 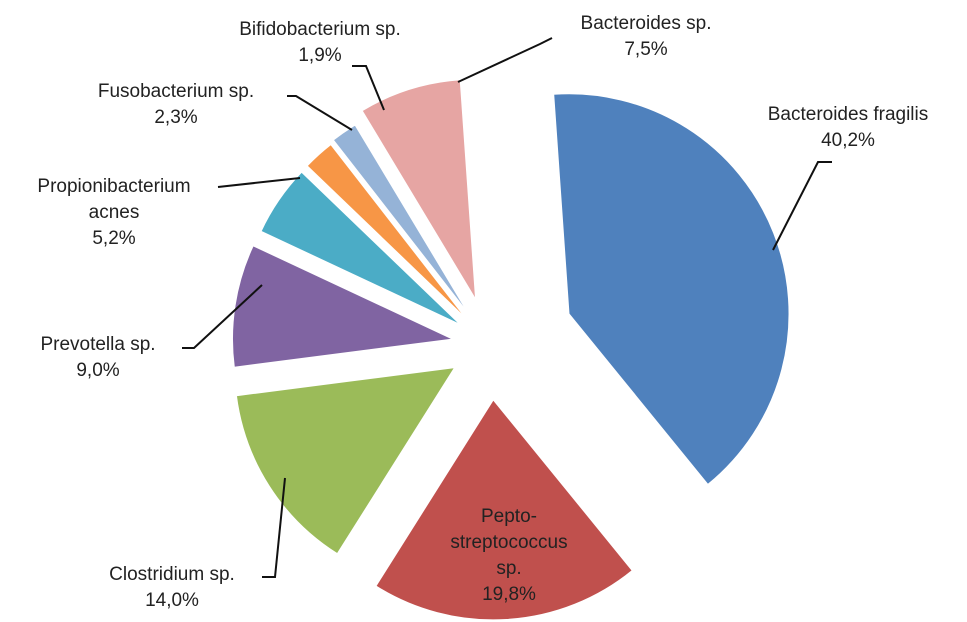 I want to click on slice-name: sp., so click(x=508, y=568).